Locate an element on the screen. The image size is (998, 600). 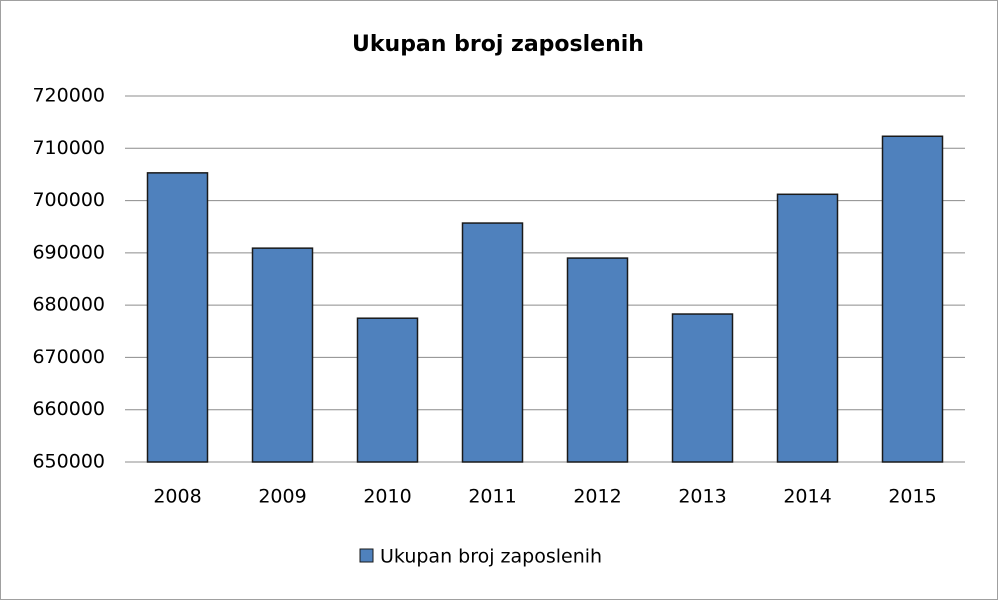
x-tick-label: 2013 is located at coordinates (702, 497).